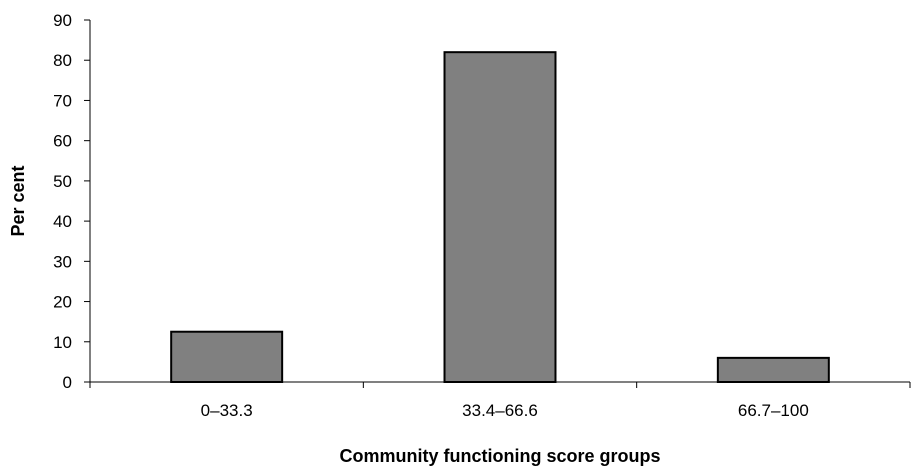  I want to click on x-axis-title: Community functioning score groups, so click(499, 456).